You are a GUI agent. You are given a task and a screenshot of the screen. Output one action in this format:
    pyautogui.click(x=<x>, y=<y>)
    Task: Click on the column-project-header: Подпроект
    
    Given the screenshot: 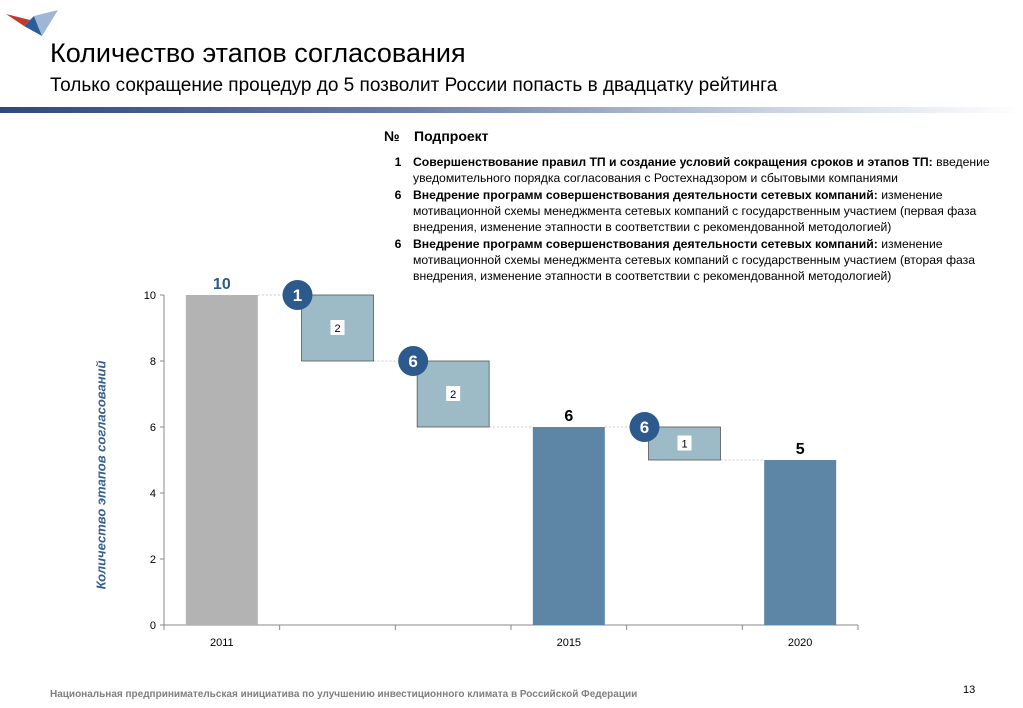 What is the action you would take?
    pyautogui.click(x=451, y=136)
    